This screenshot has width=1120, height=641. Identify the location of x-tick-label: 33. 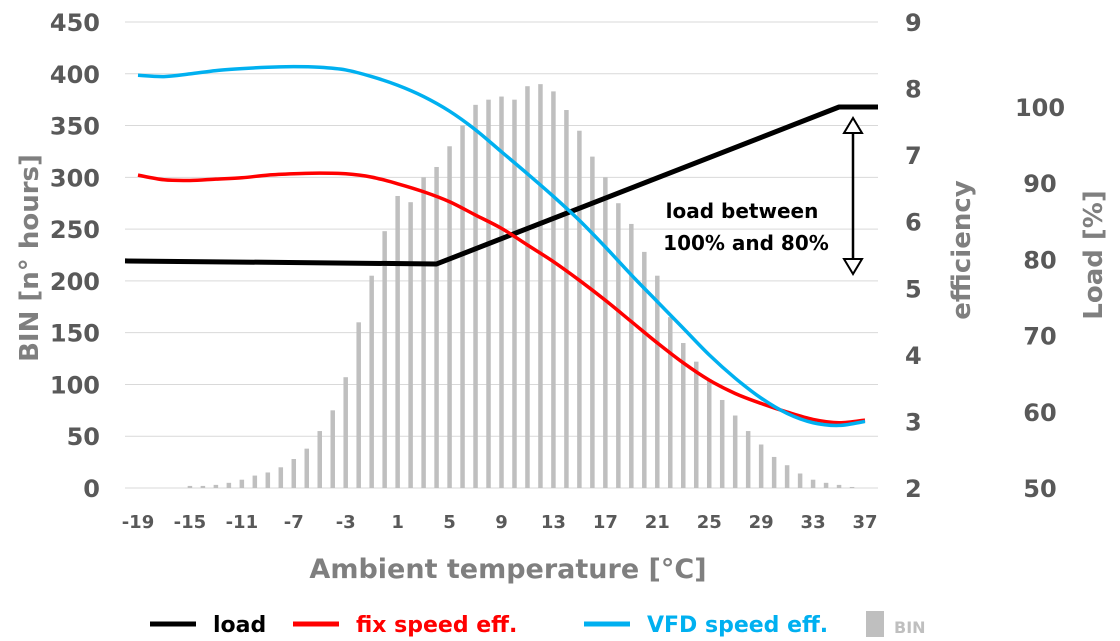
(813, 522).